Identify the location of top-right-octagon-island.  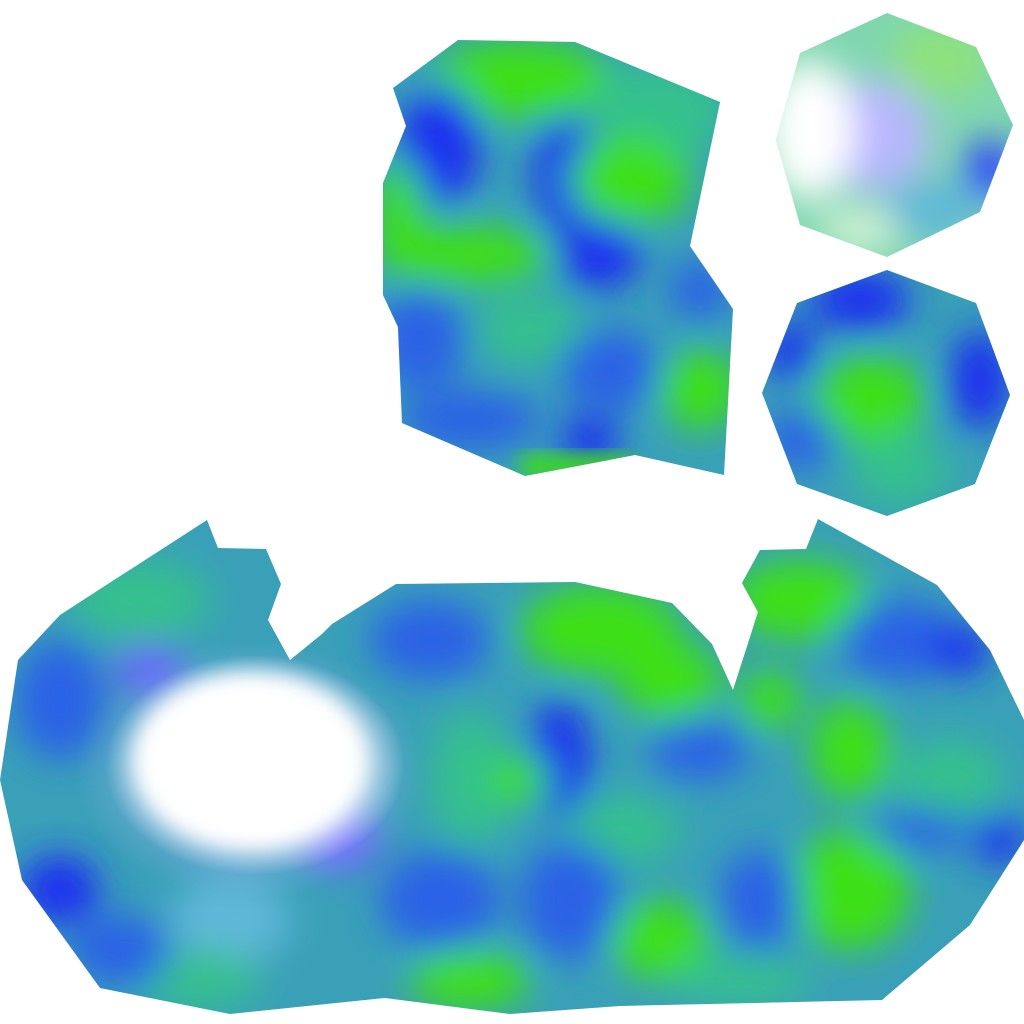
(894, 135).